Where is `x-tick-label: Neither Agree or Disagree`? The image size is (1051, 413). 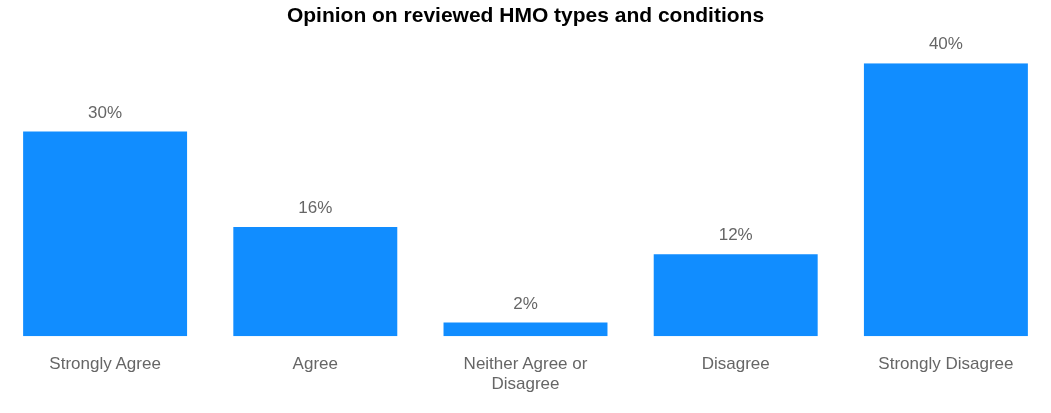 x-tick-label: Neither Agree or Disagree is located at coordinates (525, 374).